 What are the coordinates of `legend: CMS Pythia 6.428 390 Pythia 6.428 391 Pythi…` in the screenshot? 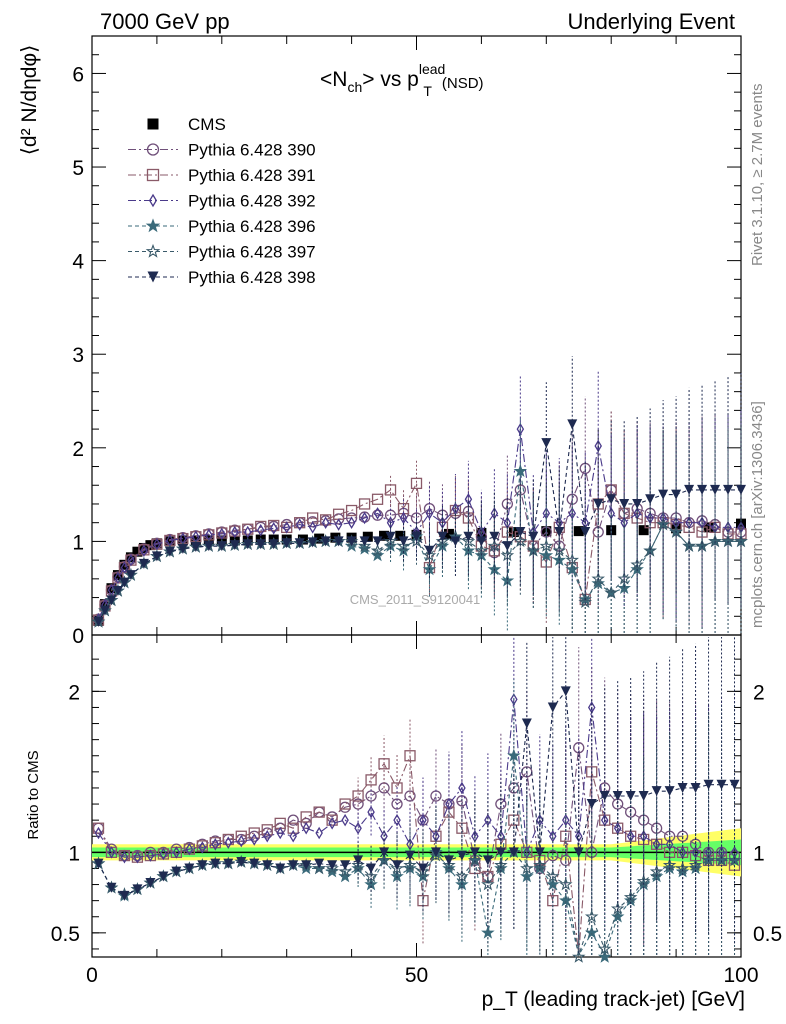 It's located at (222, 201).